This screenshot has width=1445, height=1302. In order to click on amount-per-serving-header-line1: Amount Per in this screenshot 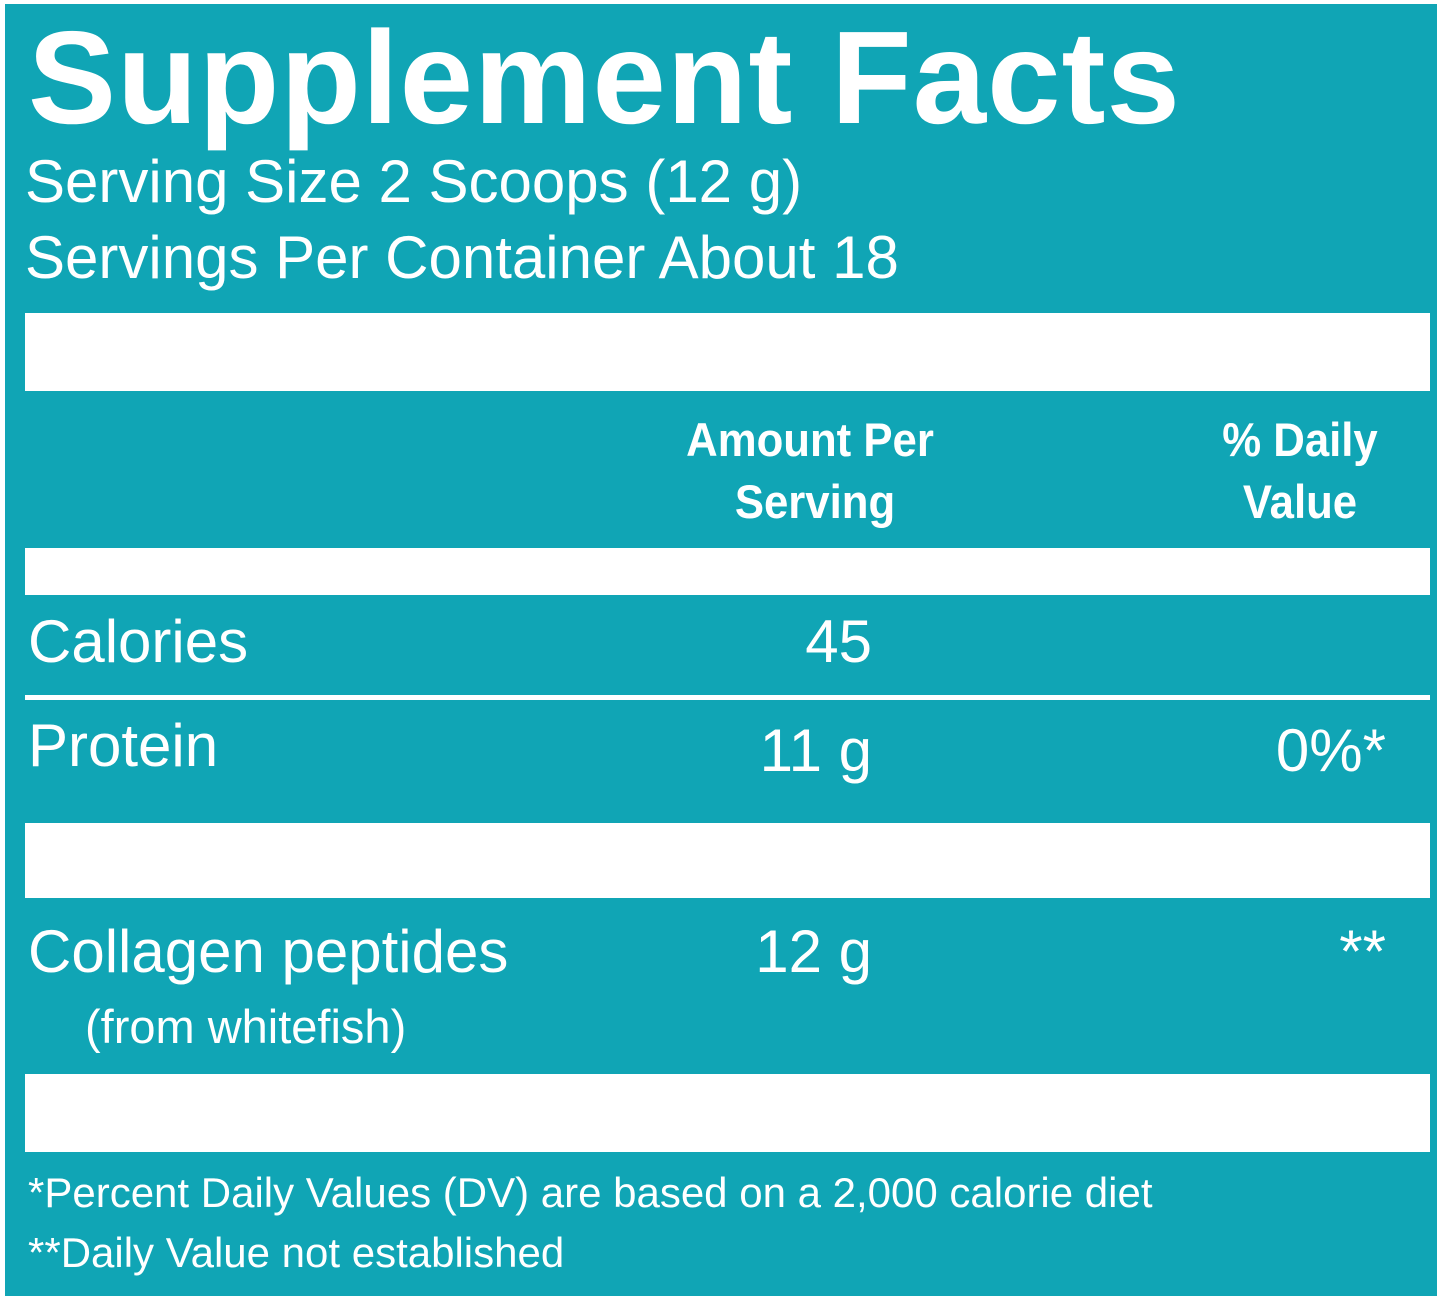, I will do `click(810, 439)`.